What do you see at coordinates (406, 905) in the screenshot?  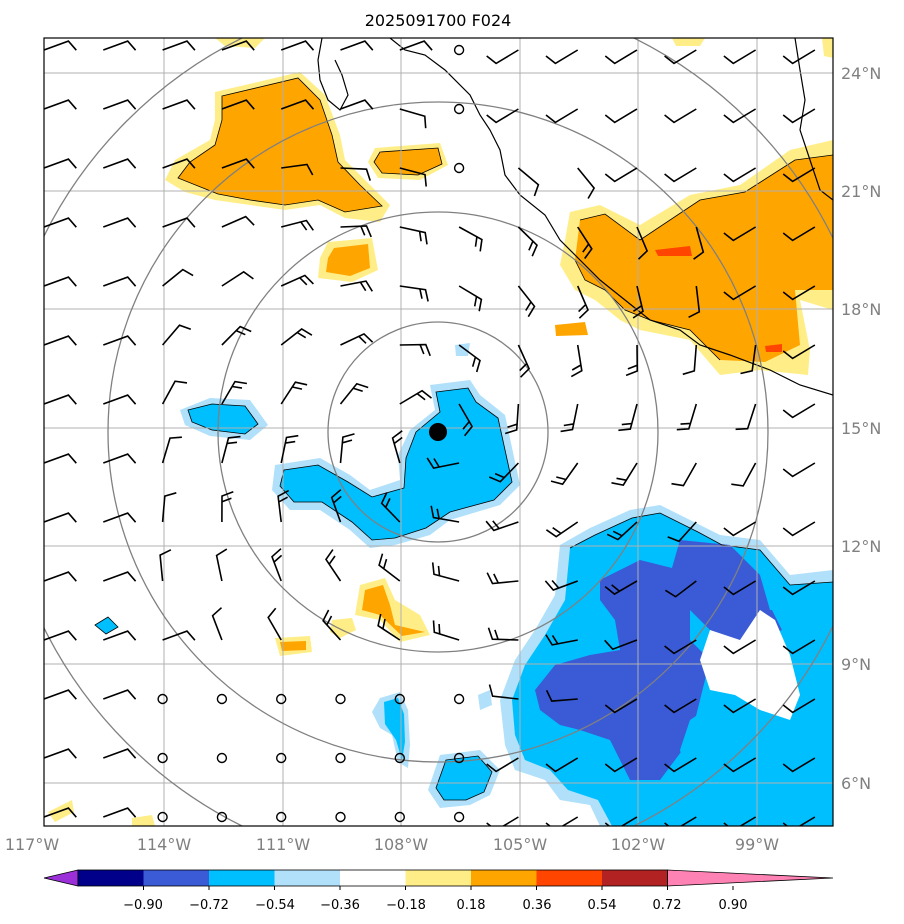 I see `colorbar-tick-label: −0.18` at bounding box center [406, 905].